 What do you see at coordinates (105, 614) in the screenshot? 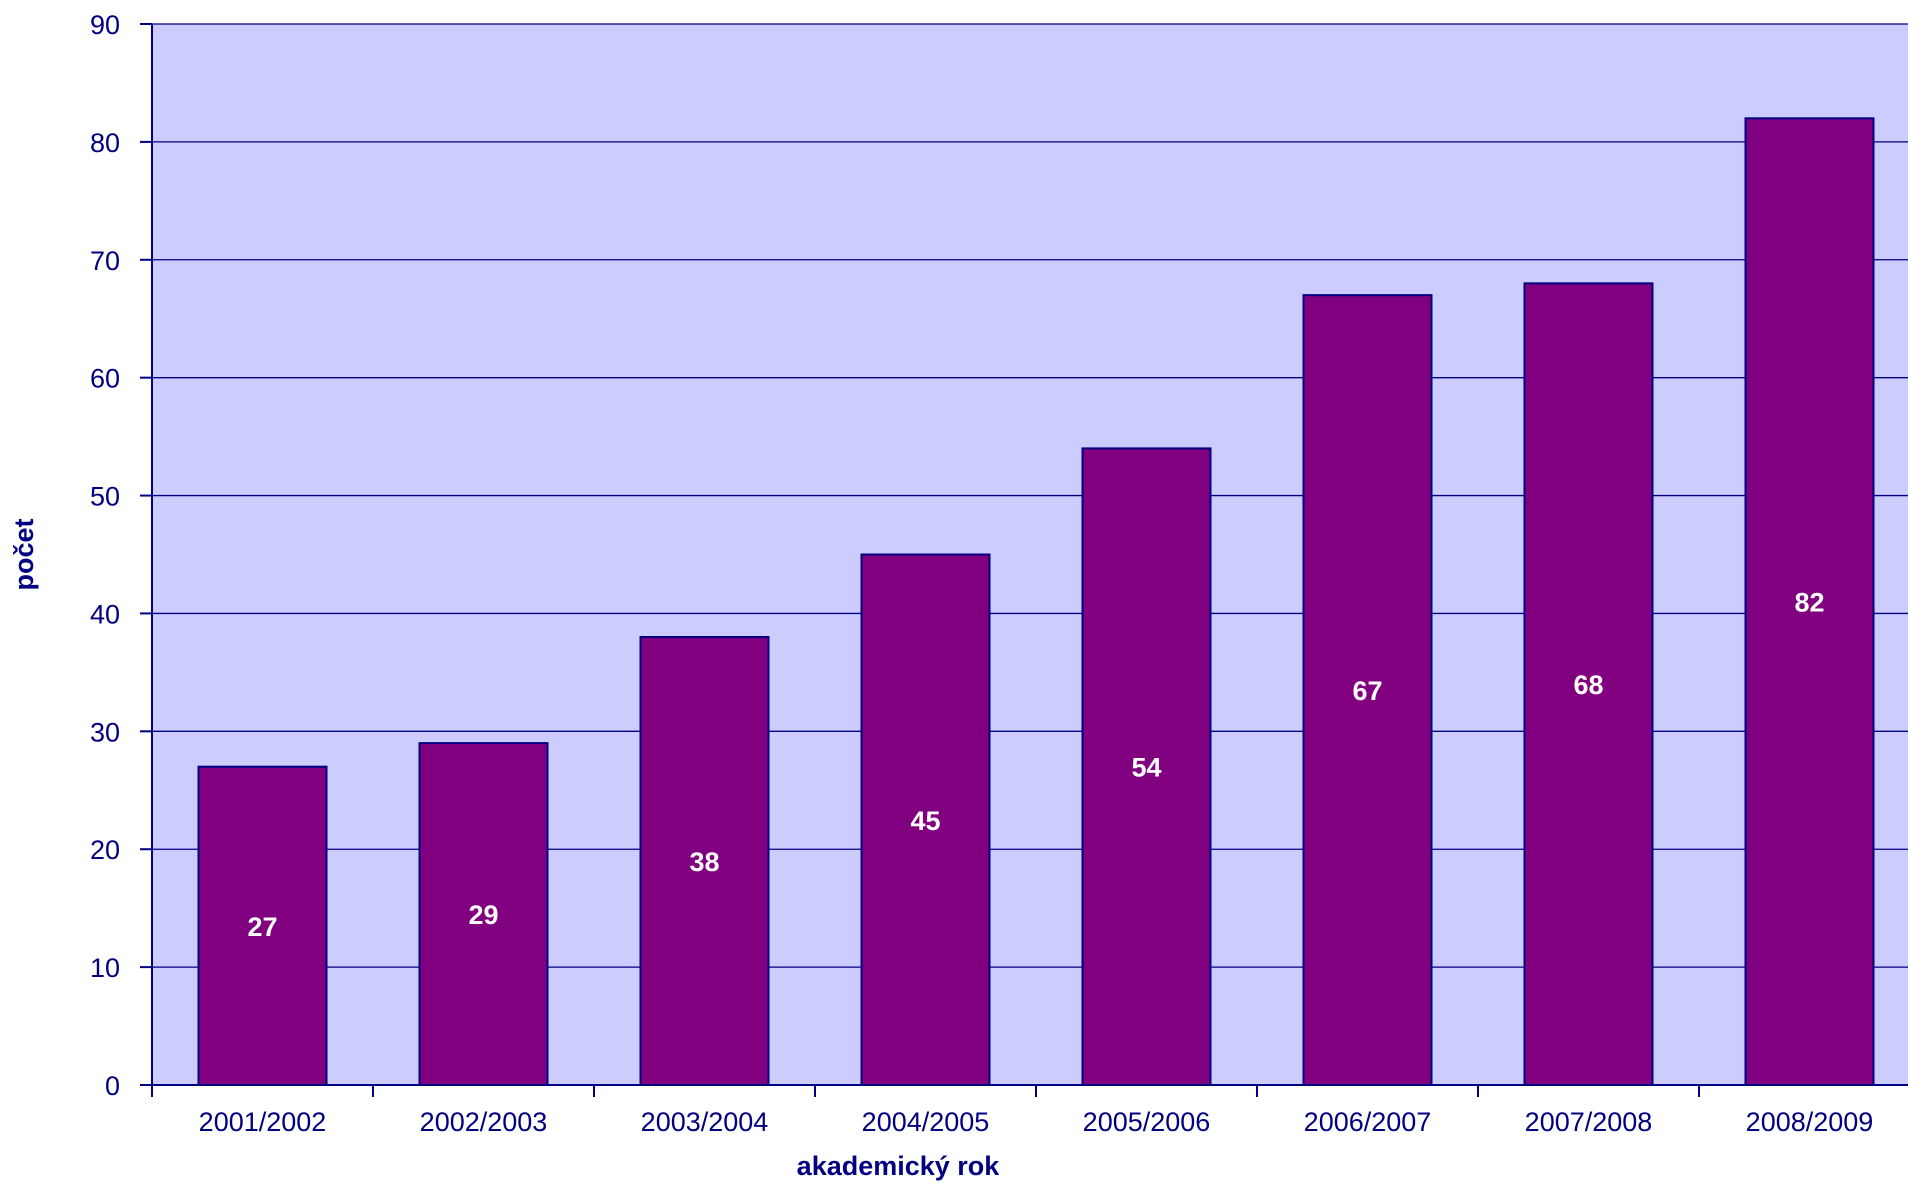
I see `y-tick-label: 40` at bounding box center [105, 614].